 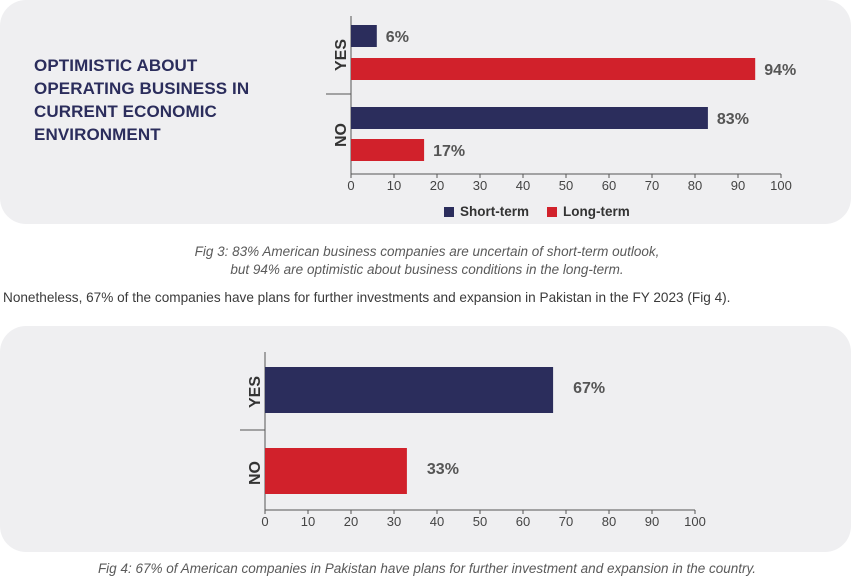 What do you see at coordinates (566, 521) in the screenshot?
I see `fig4-x-tick-label: 70` at bounding box center [566, 521].